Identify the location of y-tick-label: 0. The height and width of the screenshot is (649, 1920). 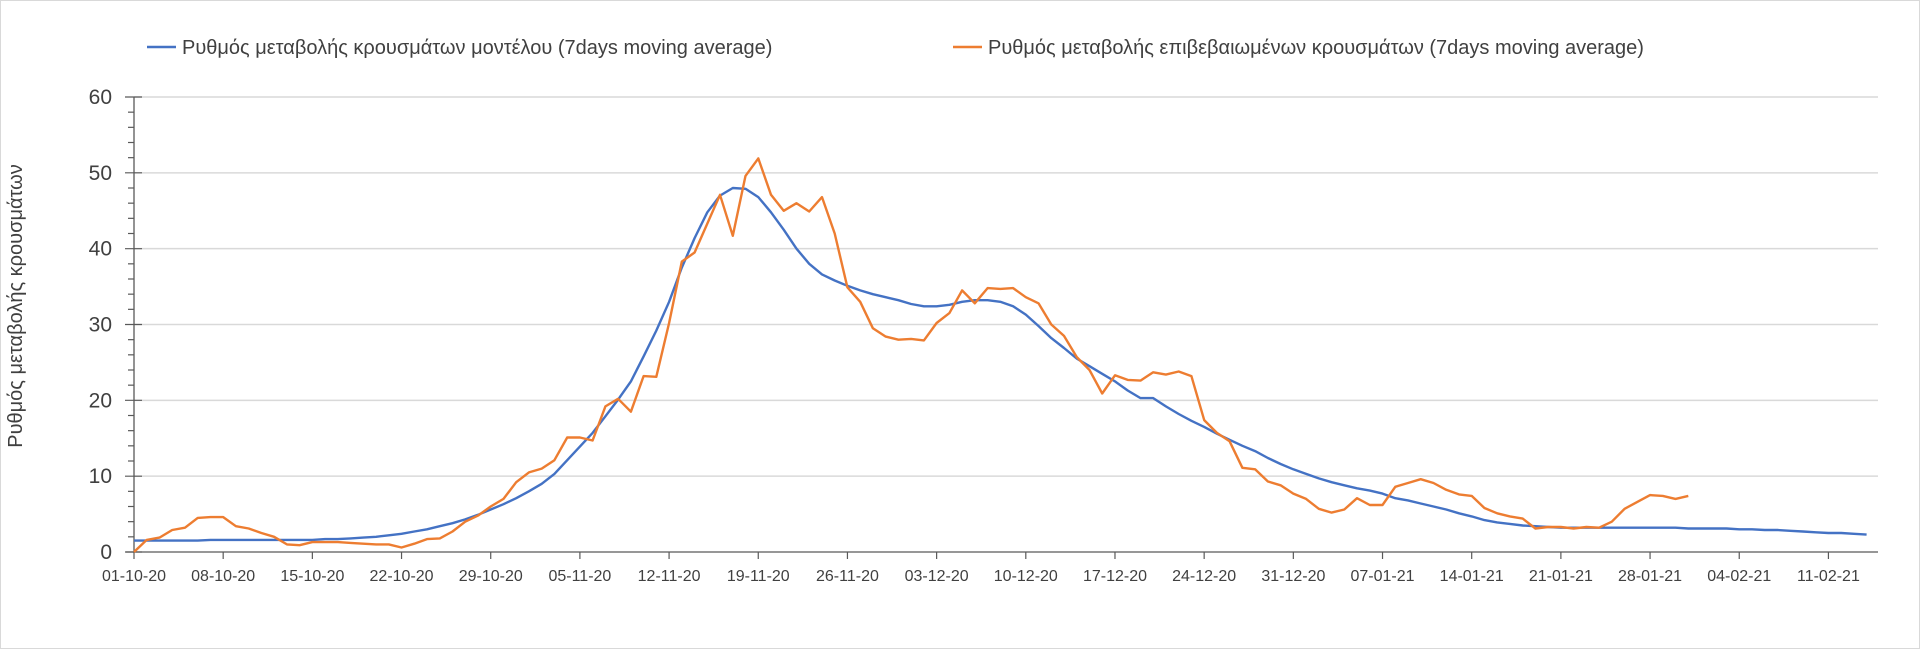
(106, 552).